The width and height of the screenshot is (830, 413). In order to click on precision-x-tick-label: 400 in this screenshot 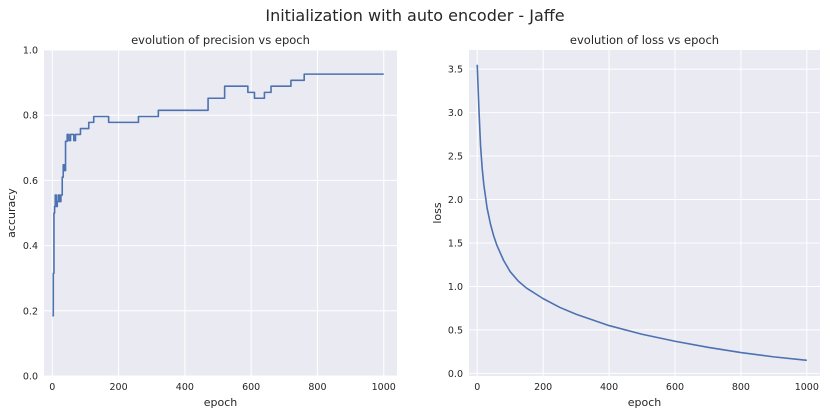, I will do `click(185, 387)`.